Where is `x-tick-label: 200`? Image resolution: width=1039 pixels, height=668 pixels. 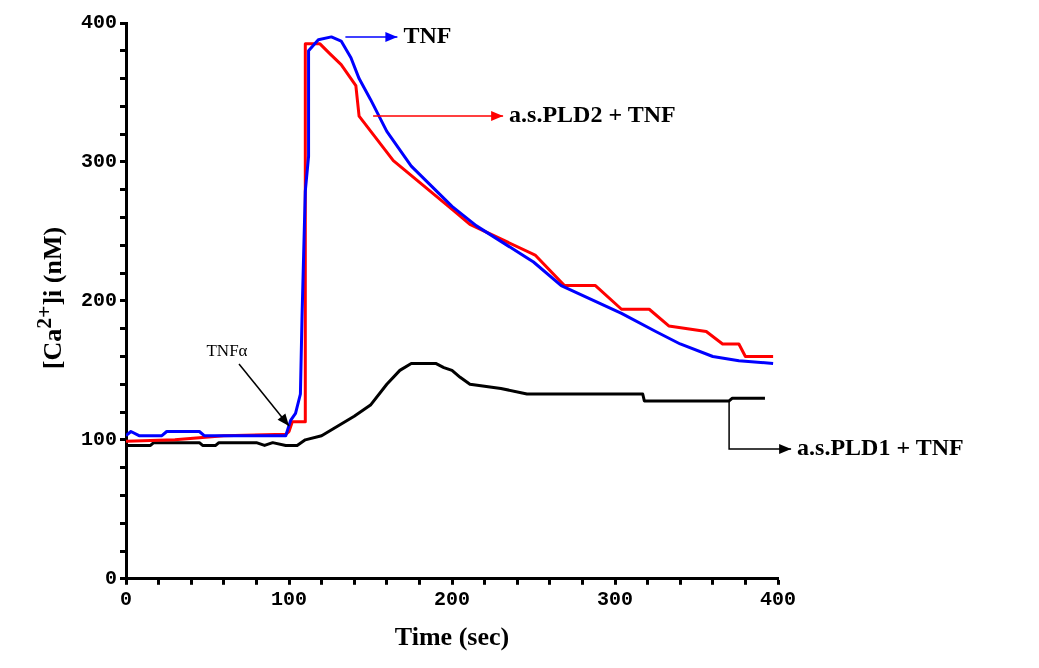
x-tick-label: 200 is located at coordinates (452, 599).